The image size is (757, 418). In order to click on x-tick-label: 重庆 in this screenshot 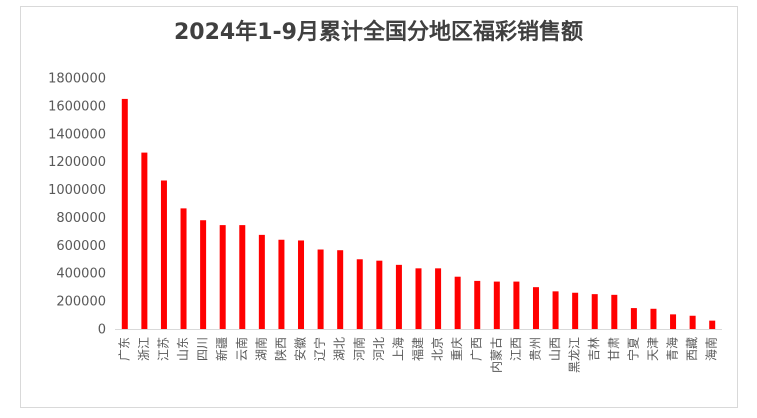, I will do `click(457, 349)`.